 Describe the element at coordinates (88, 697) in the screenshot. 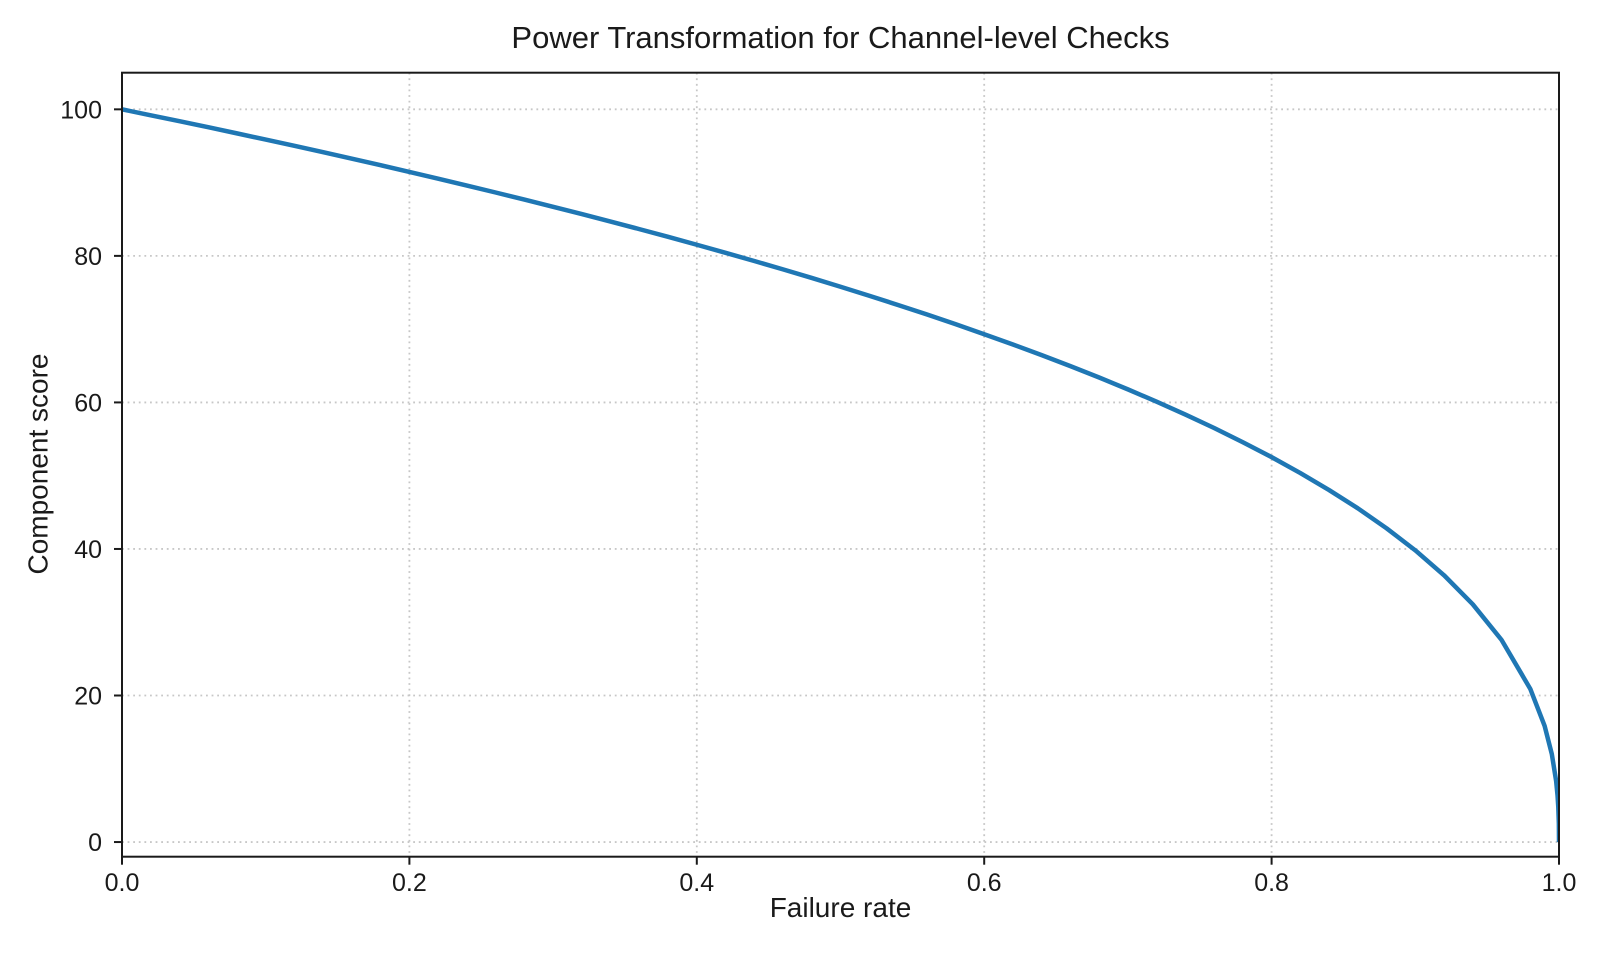

I see `y-tick-label: 20` at that location.